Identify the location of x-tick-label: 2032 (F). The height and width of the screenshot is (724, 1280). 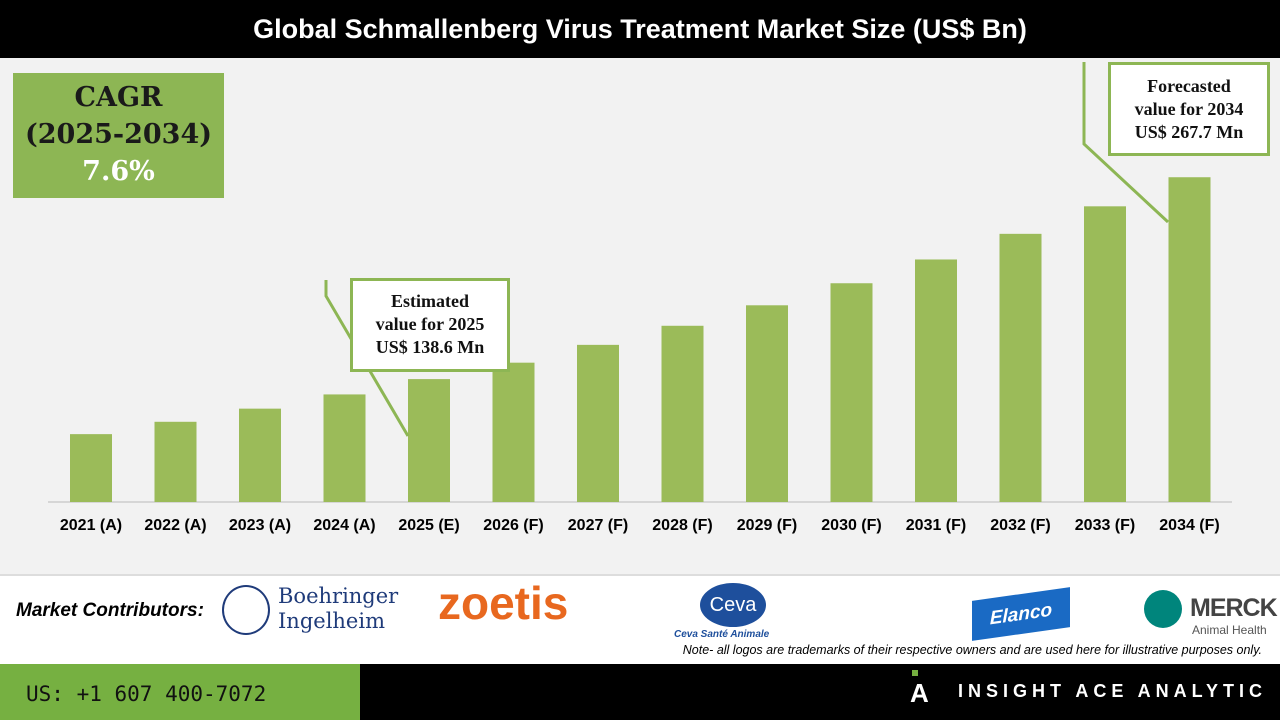
(1020, 525).